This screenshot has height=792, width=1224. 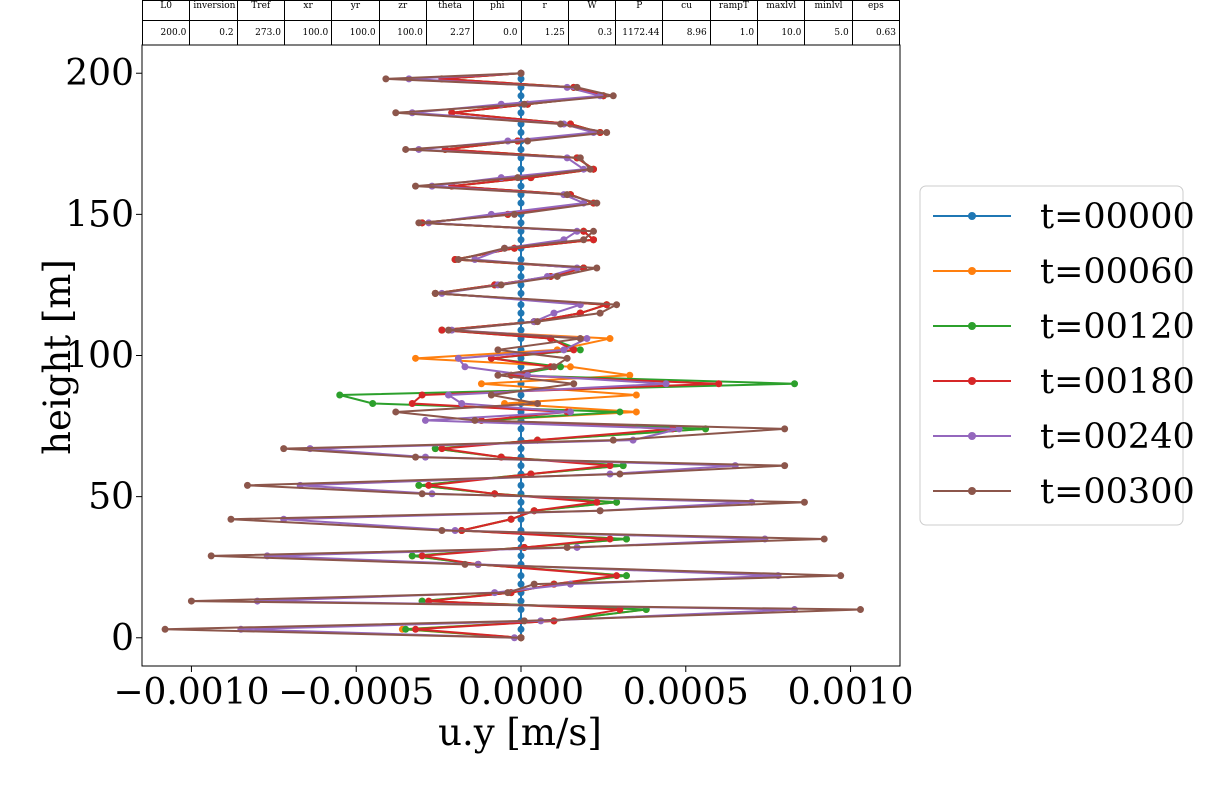 What do you see at coordinates (356, 692) in the screenshot?
I see `x-tick-label: −0.0005` at bounding box center [356, 692].